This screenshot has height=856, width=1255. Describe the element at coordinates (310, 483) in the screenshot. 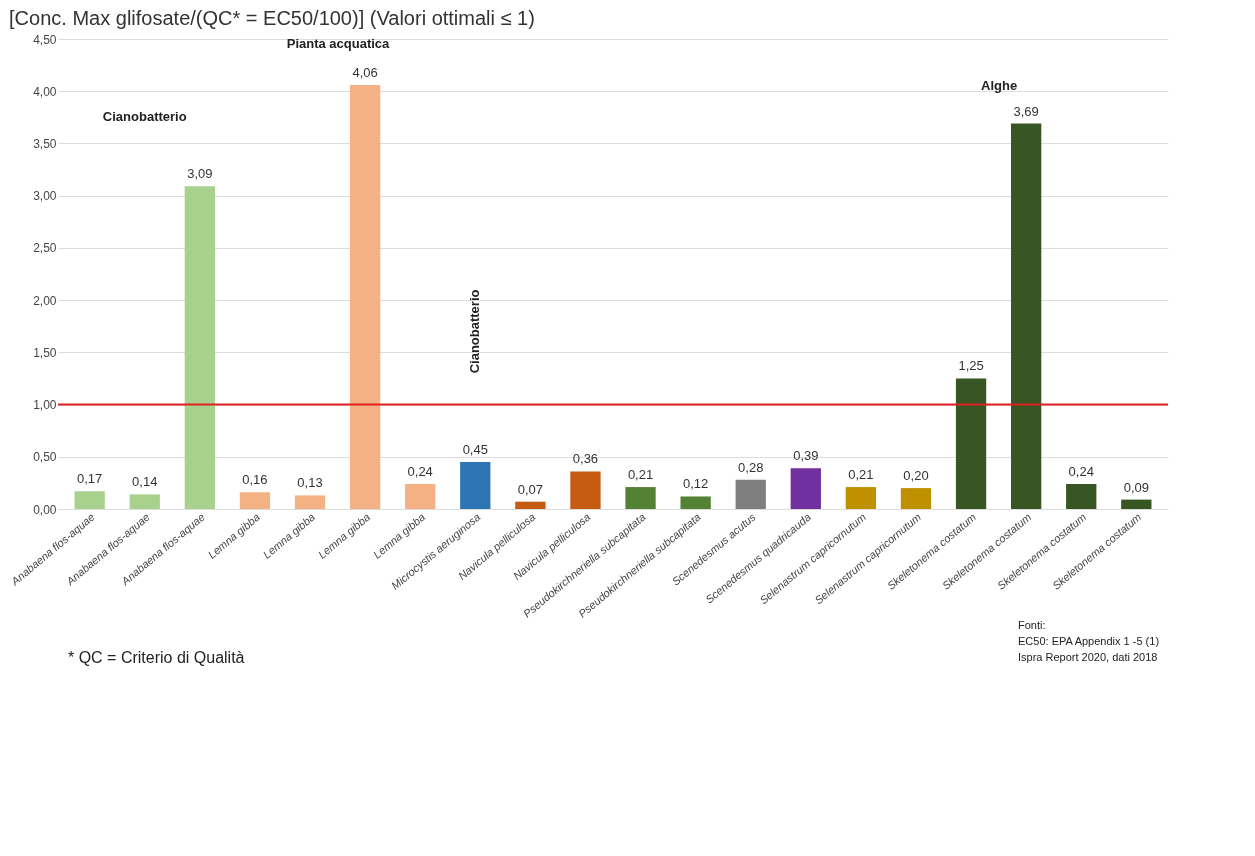

I see `data-label: 0,13` at that location.